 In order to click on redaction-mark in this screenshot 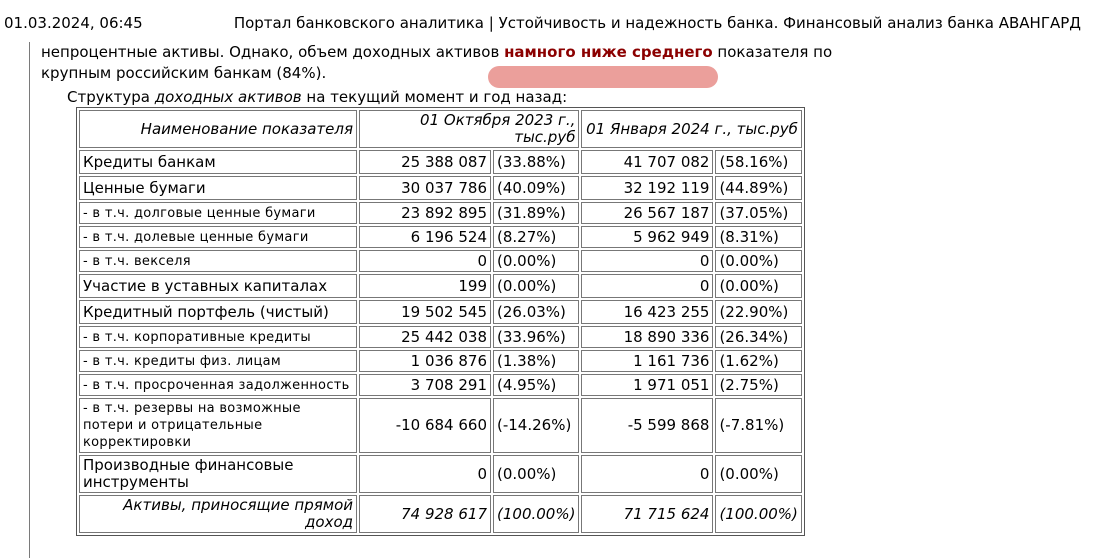, I will do `click(603, 77)`.